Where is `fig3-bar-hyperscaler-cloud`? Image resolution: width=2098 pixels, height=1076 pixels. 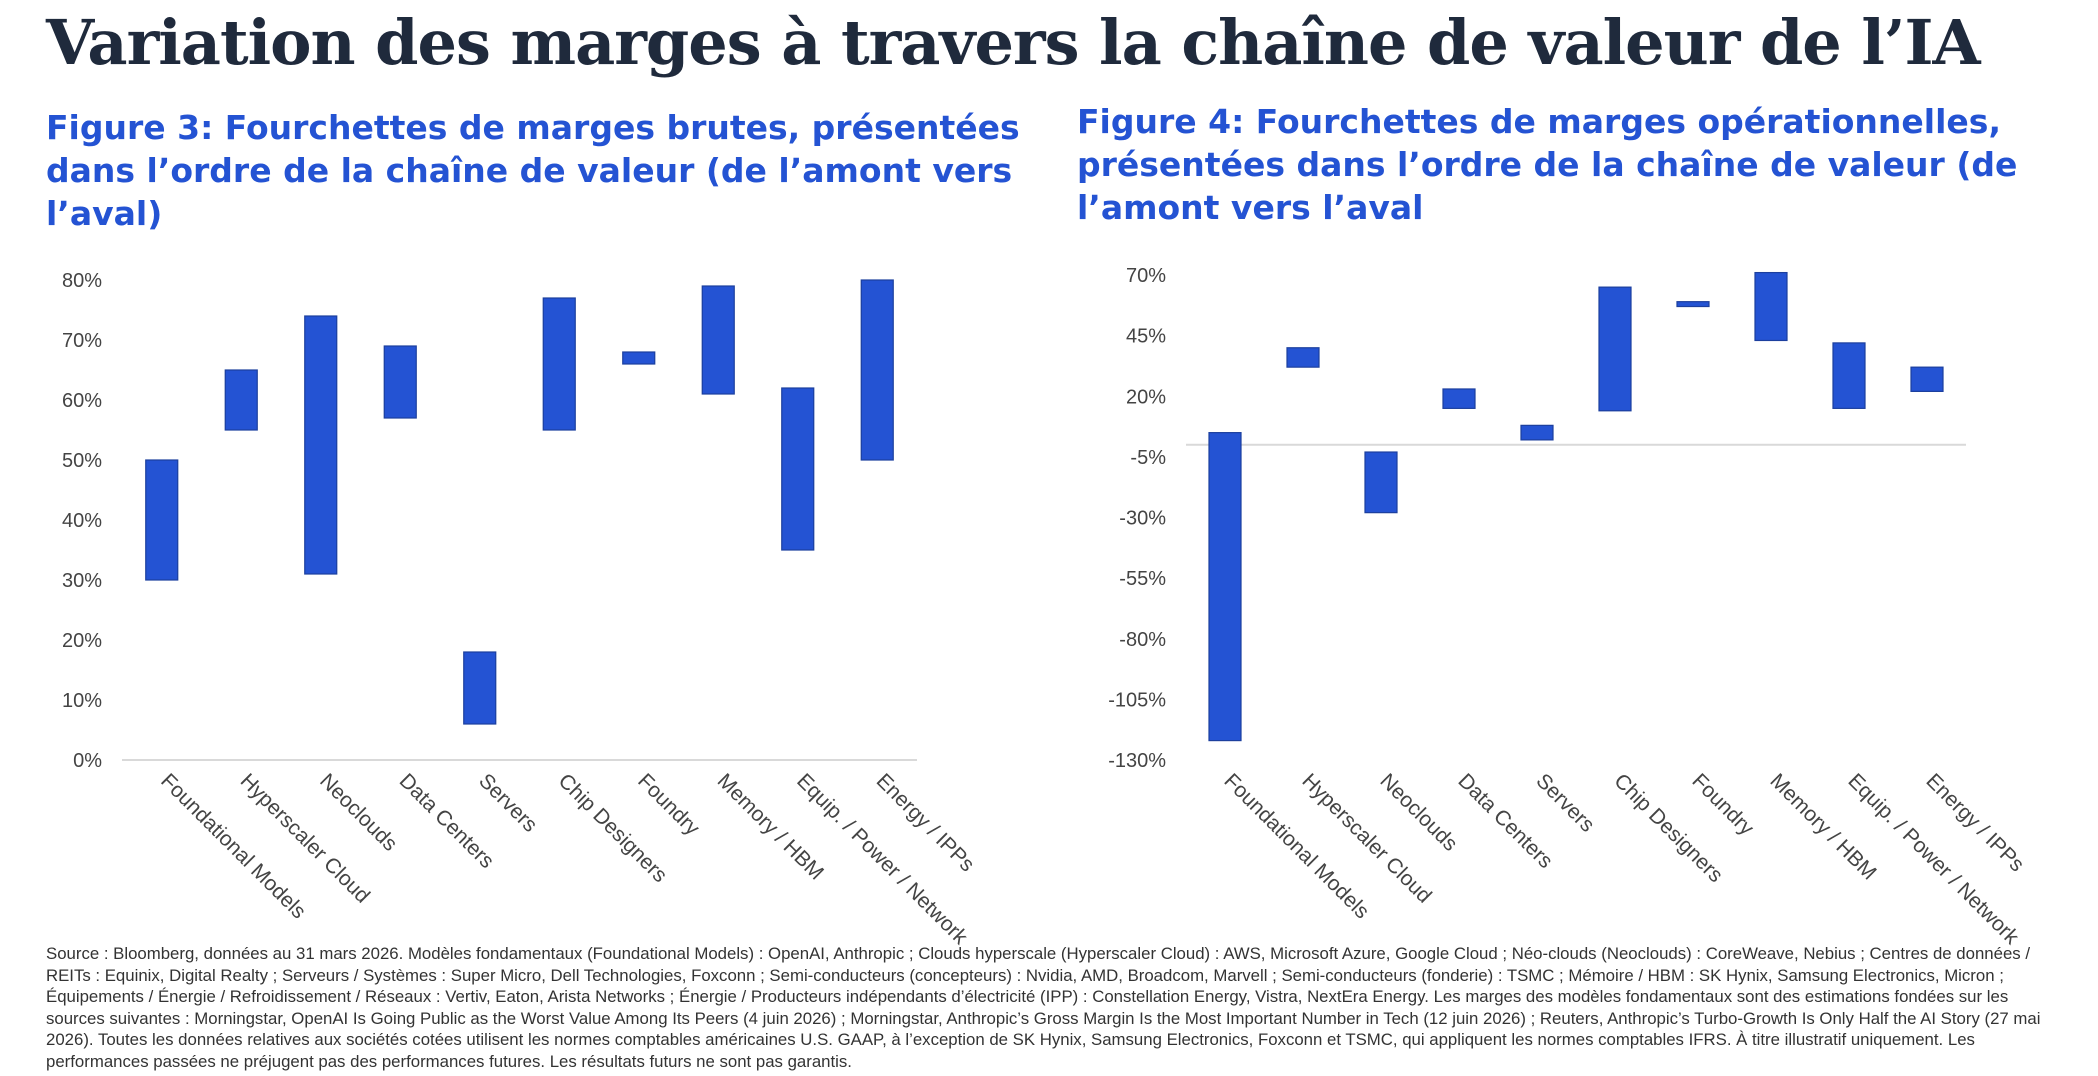
fig3-bar-hyperscaler-cloud is located at coordinates (241, 400).